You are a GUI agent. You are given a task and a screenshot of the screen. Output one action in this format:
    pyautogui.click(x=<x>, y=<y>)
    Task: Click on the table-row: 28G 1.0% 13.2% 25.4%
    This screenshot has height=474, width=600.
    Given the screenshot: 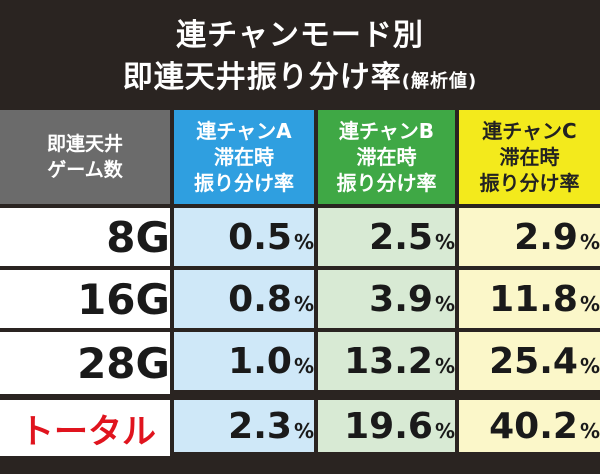 What is the action you would take?
    pyautogui.click(x=300, y=363)
    